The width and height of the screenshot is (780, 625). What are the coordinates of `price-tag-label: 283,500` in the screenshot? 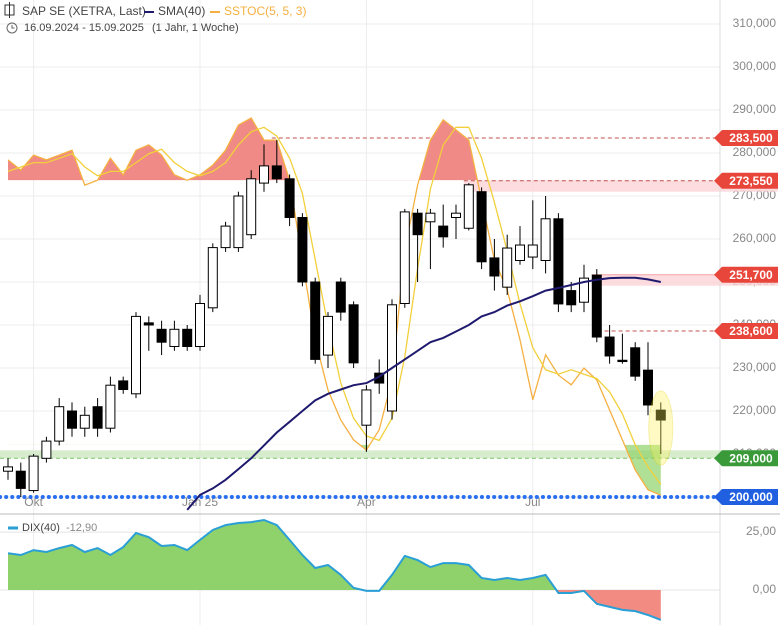 It's located at (751, 138).